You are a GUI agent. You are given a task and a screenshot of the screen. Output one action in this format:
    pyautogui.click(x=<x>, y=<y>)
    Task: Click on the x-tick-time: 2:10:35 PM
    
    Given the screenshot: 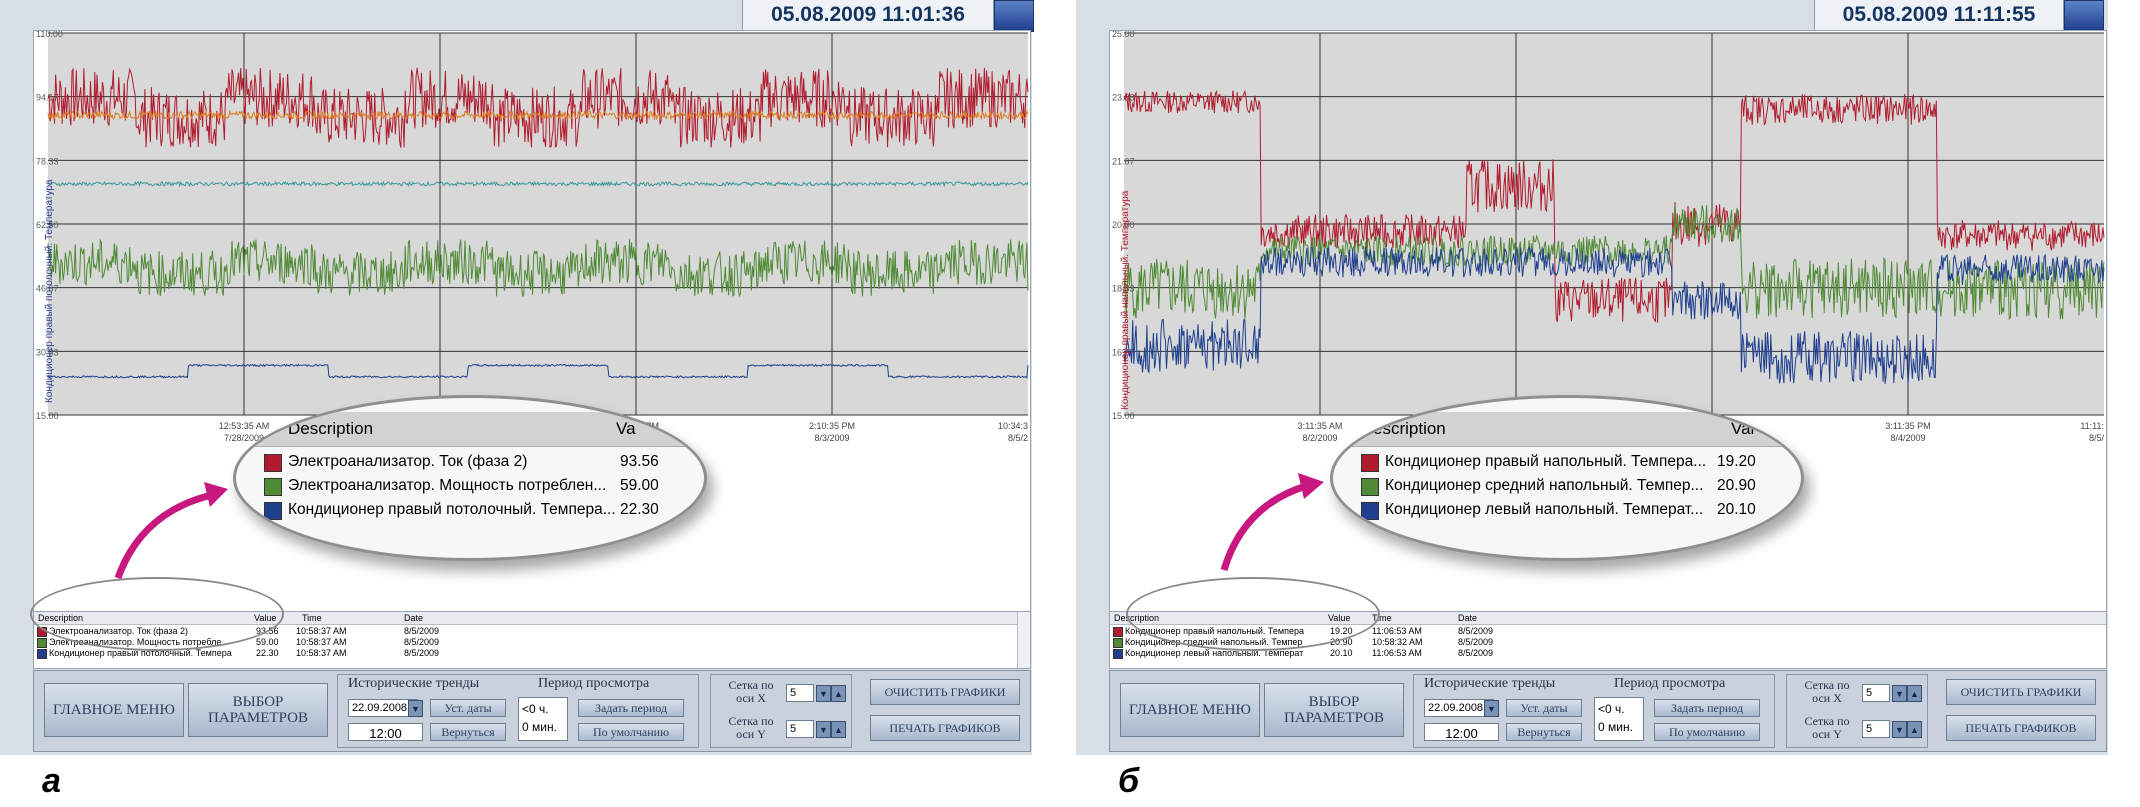 What is the action you would take?
    pyautogui.click(x=832, y=426)
    